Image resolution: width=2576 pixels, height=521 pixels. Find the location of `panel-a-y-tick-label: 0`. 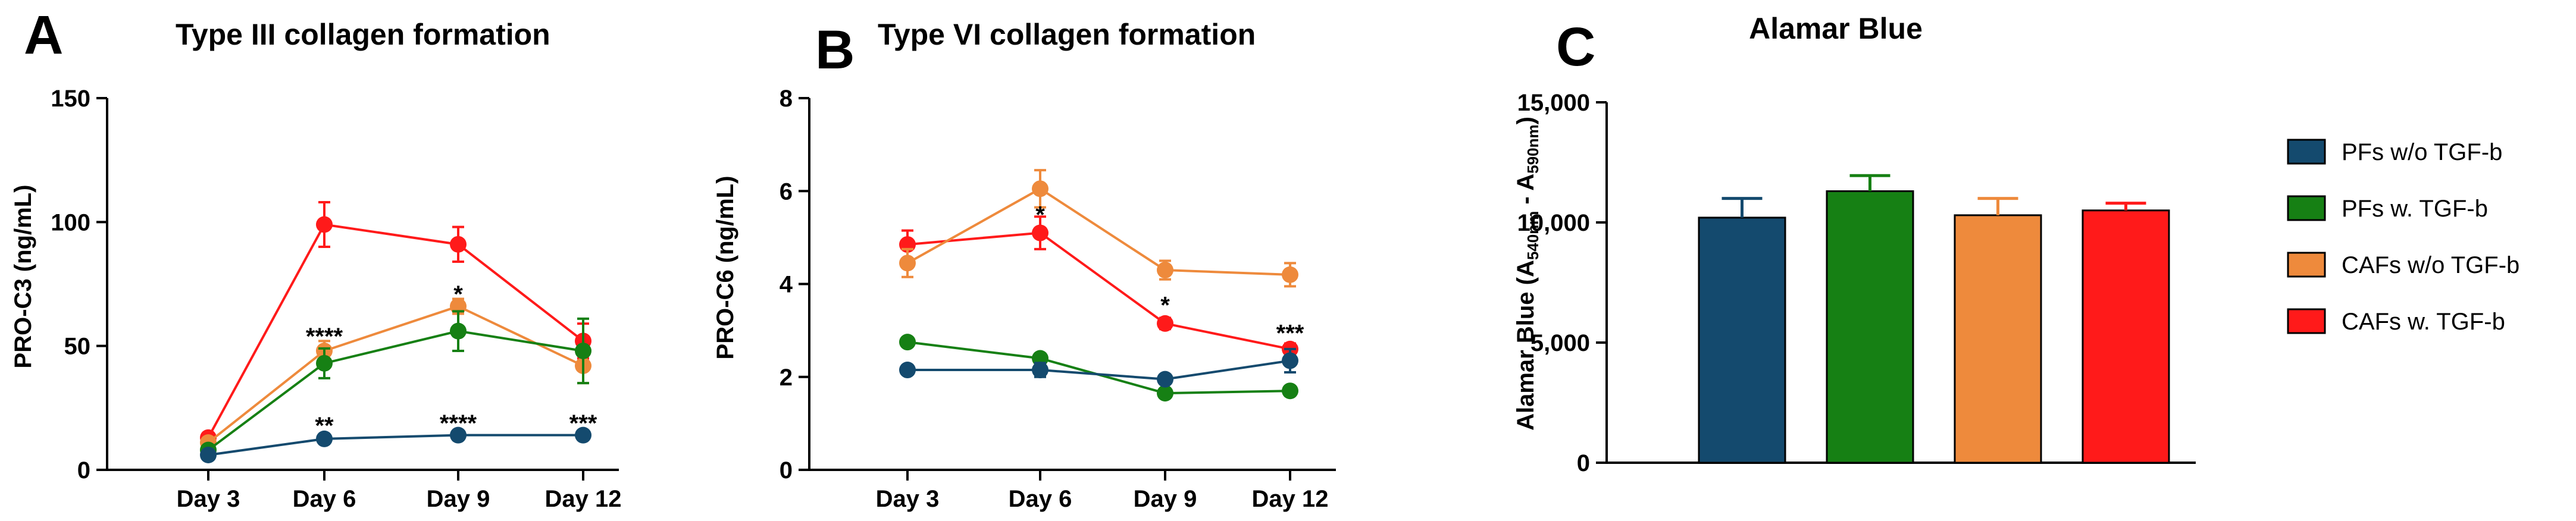

panel-a-y-tick-label: 0 is located at coordinates (83, 470).